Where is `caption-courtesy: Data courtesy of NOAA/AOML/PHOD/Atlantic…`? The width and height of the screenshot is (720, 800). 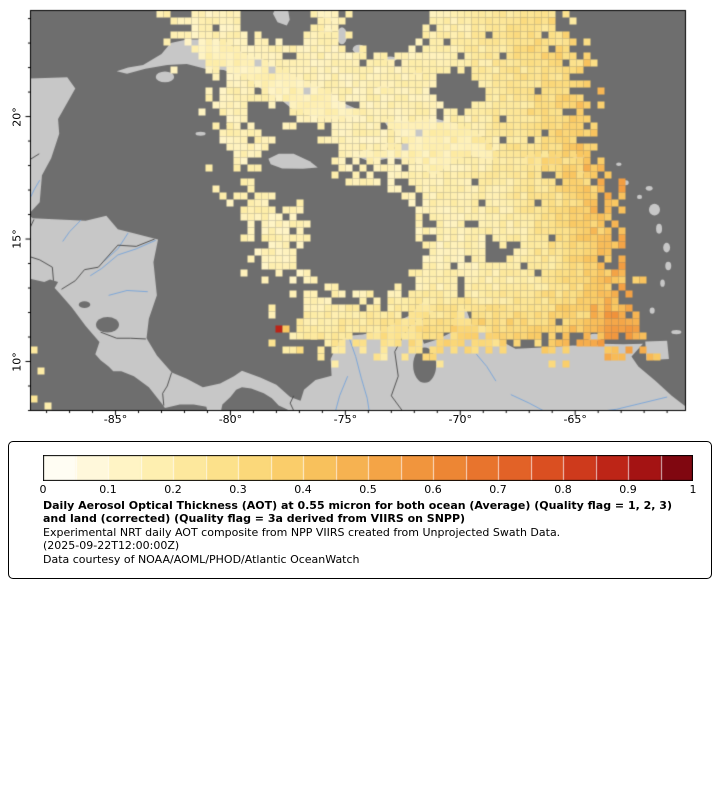 caption-courtesy: Data courtesy of NOAA/AOML/PHOD/Atlantic… is located at coordinates (201, 559).